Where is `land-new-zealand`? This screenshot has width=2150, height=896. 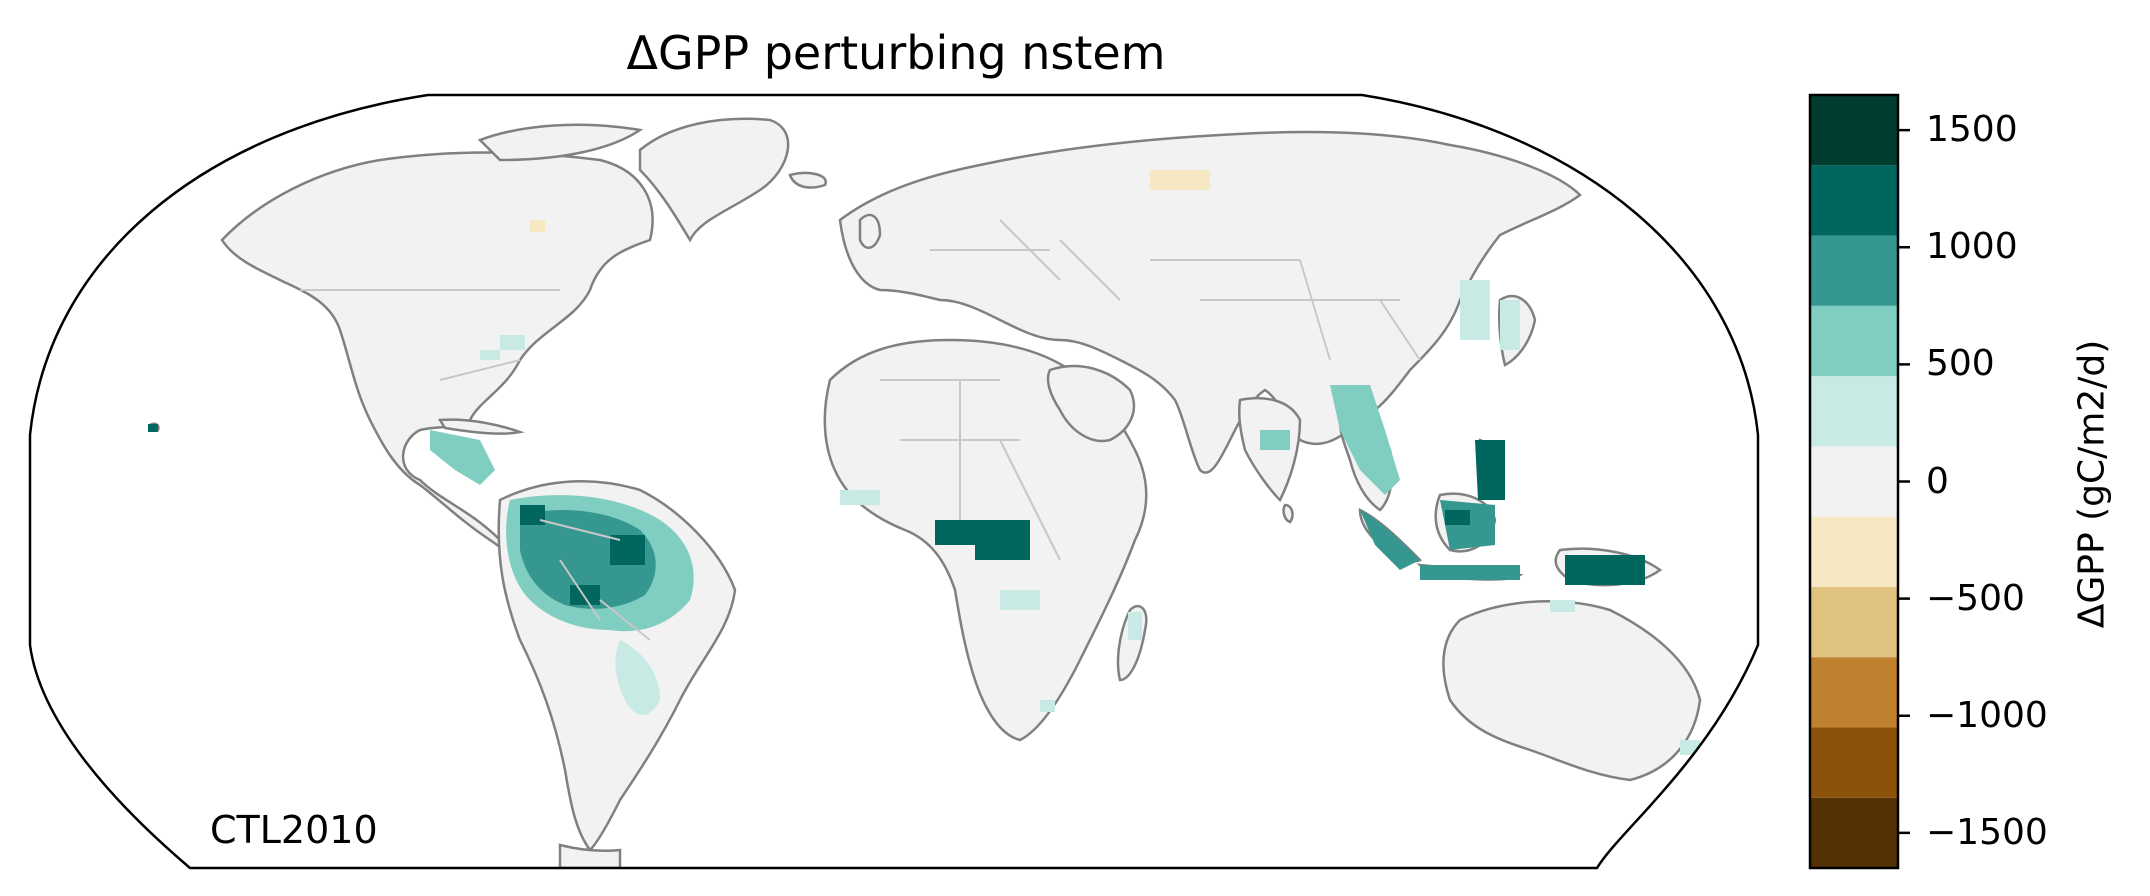
land-new-zealand is located at coordinates (1723, 785).